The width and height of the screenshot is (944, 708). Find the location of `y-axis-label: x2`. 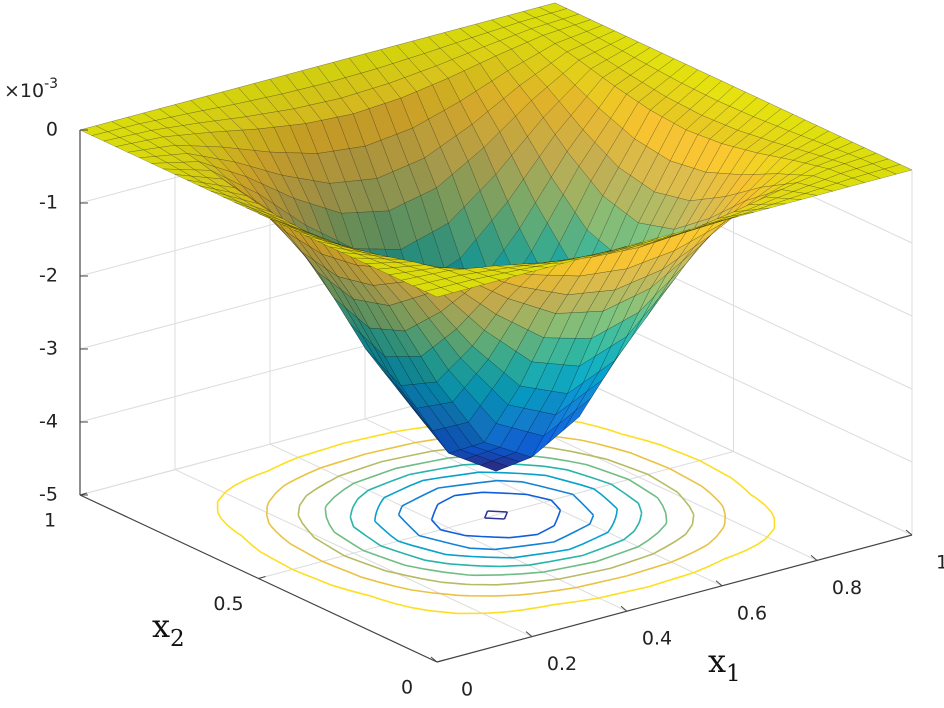

y-axis-label: x2 is located at coordinates (168, 629).